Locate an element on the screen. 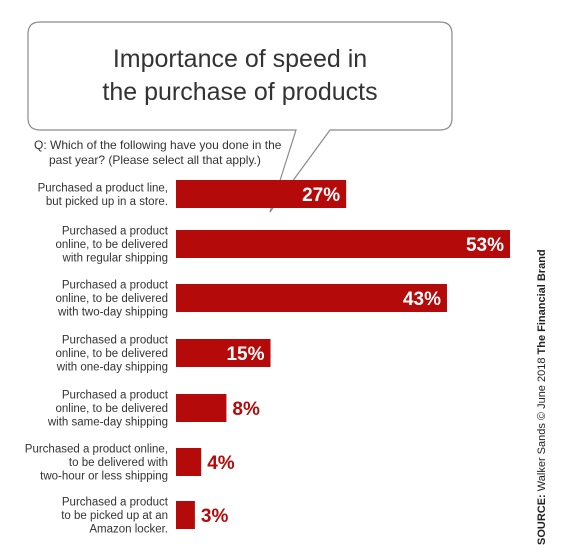  value-label-1: 27% is located at coordinates (321, 195).